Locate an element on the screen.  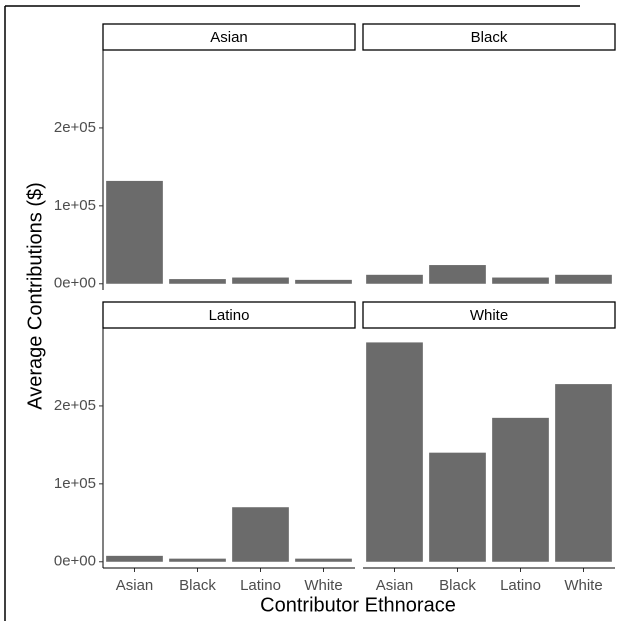
strip-label: Black is located at coordinates (489, 37).